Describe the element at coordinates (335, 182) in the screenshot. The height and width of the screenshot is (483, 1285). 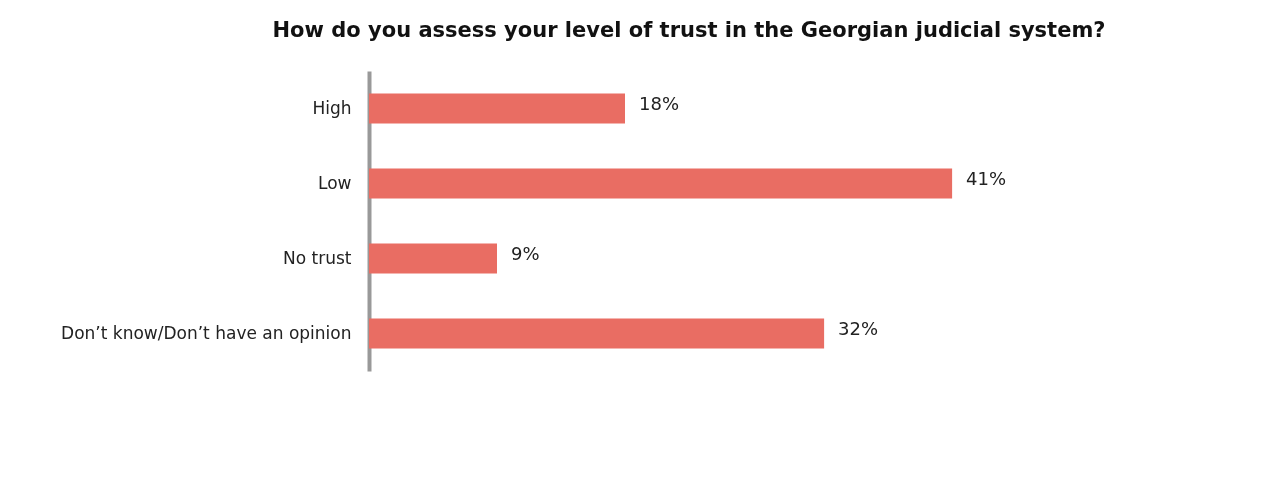
I see `y-tick-label: Low` at that location.